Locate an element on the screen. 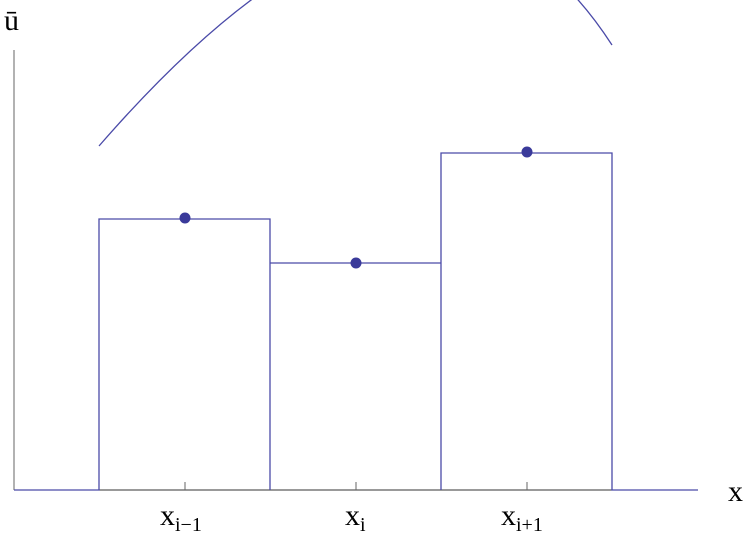 The image size is (747, 534). x-axis-label: x is located at coordinates (735, 491).